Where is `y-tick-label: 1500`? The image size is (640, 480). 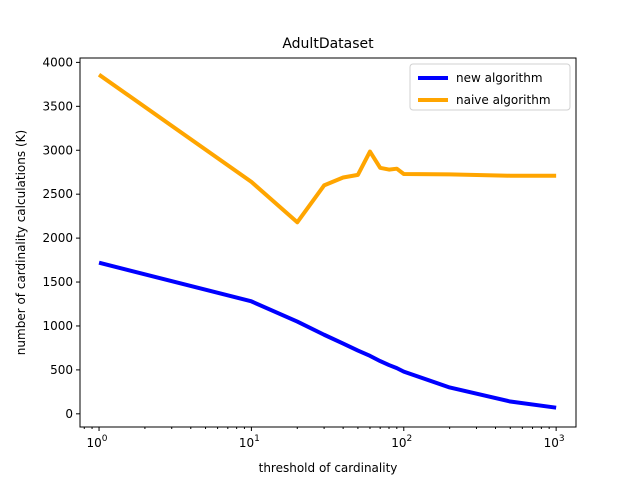 y-tick-label: 1500 is located at coordinates (57, 282).